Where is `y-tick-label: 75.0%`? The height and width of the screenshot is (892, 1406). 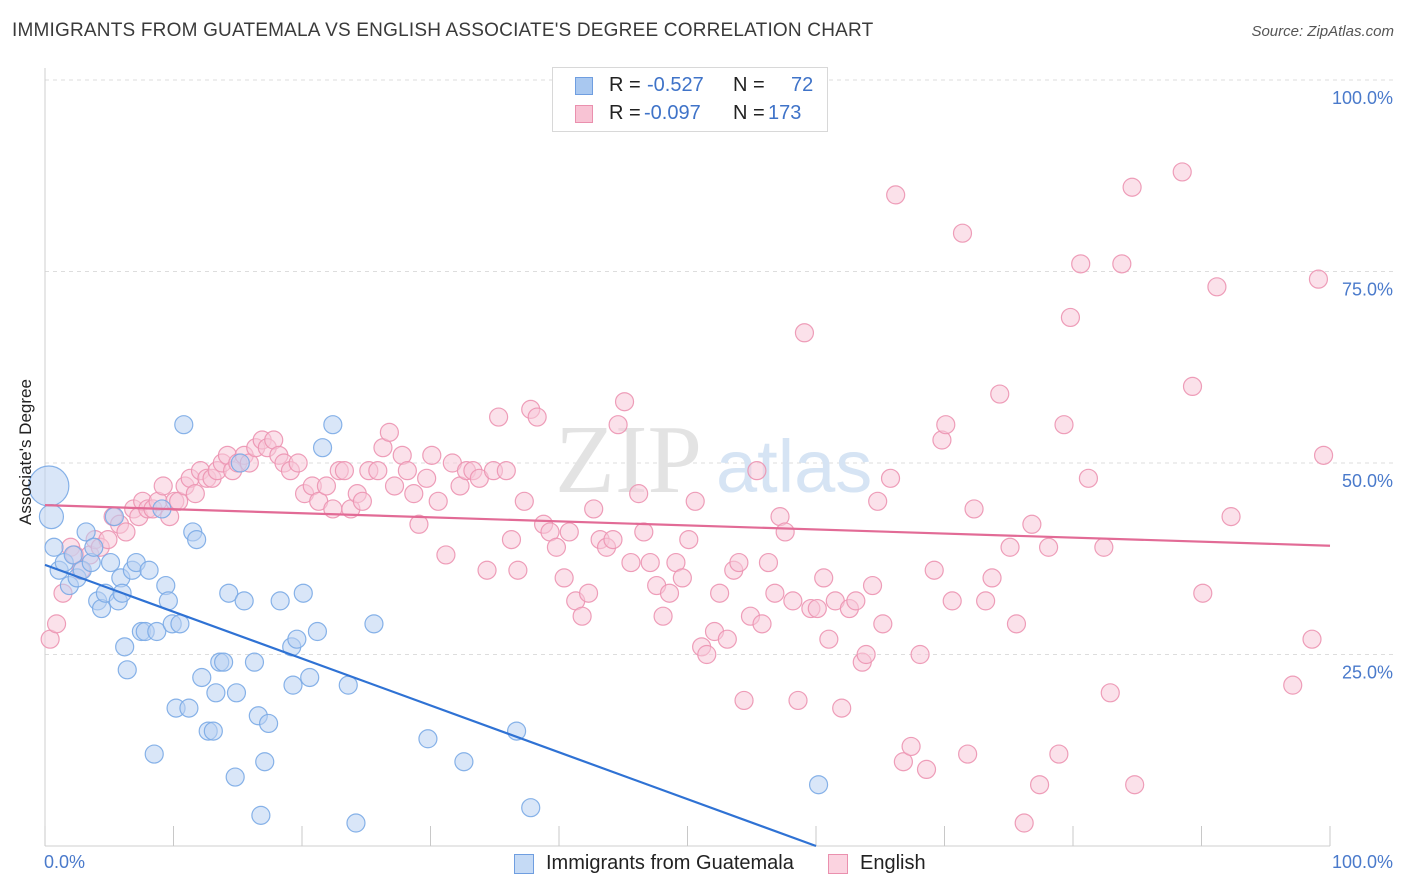 y-tick-label: 75.0% is located at coordinates (1367, 290).